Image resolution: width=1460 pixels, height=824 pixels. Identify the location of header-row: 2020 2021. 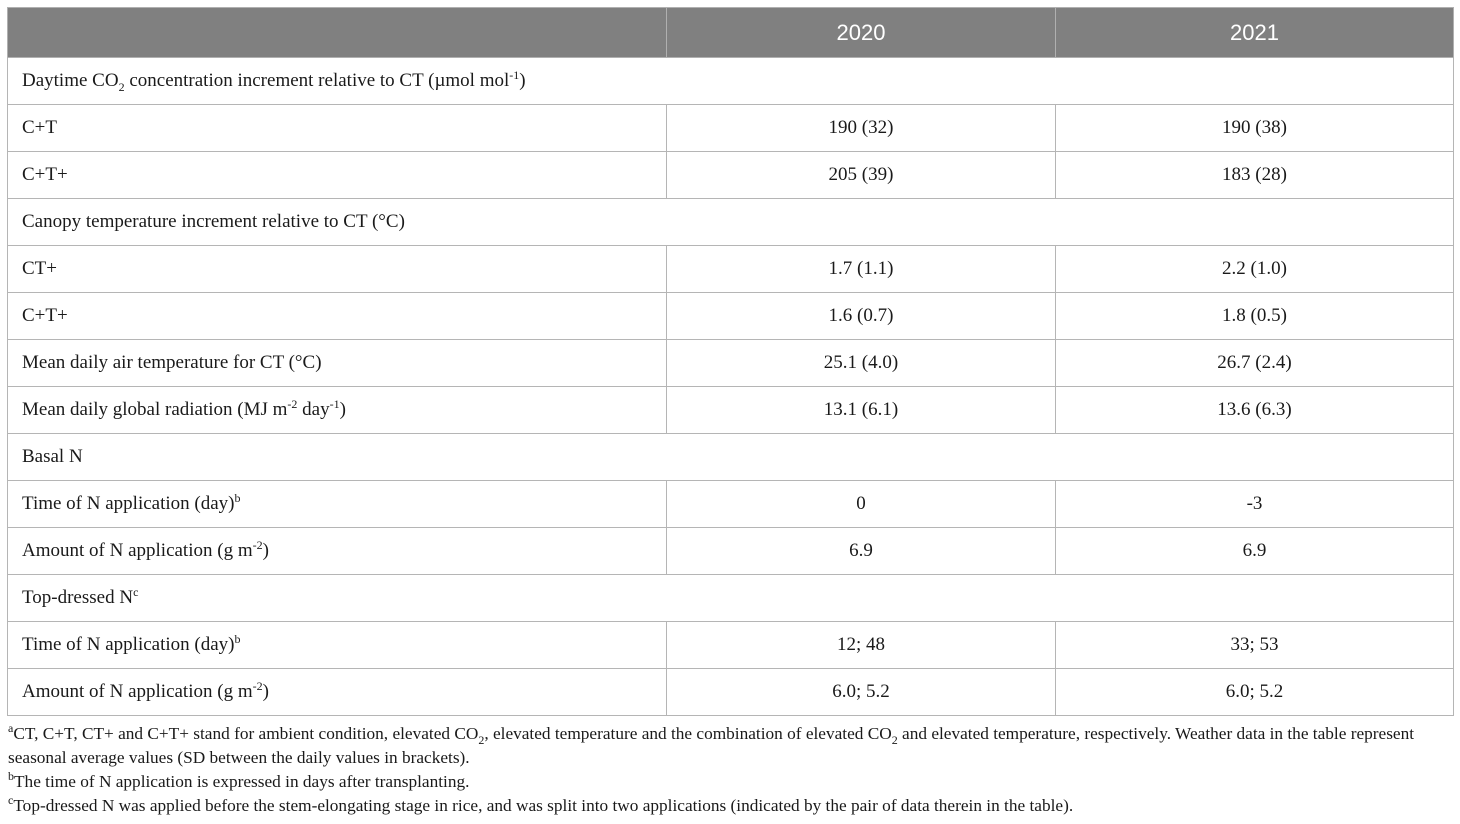
(730, 32).